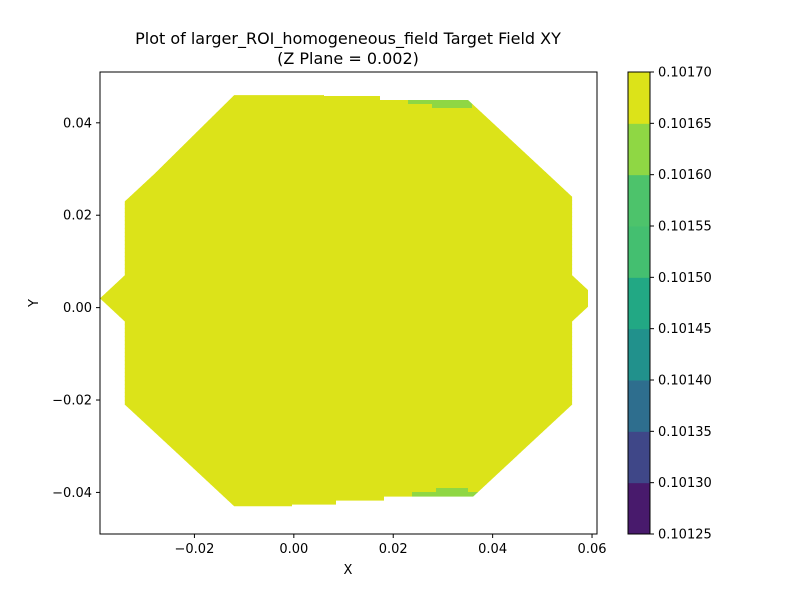  I want to click on colorbar-tick-label: 0.10155, so click(685, 227).